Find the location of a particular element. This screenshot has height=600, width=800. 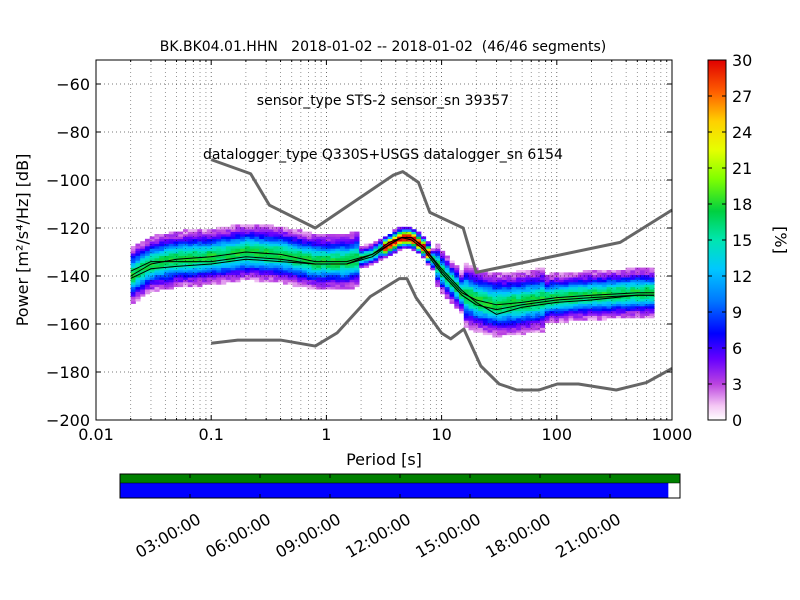

y-tick-label: −80 is located at coordinates (73, 132).